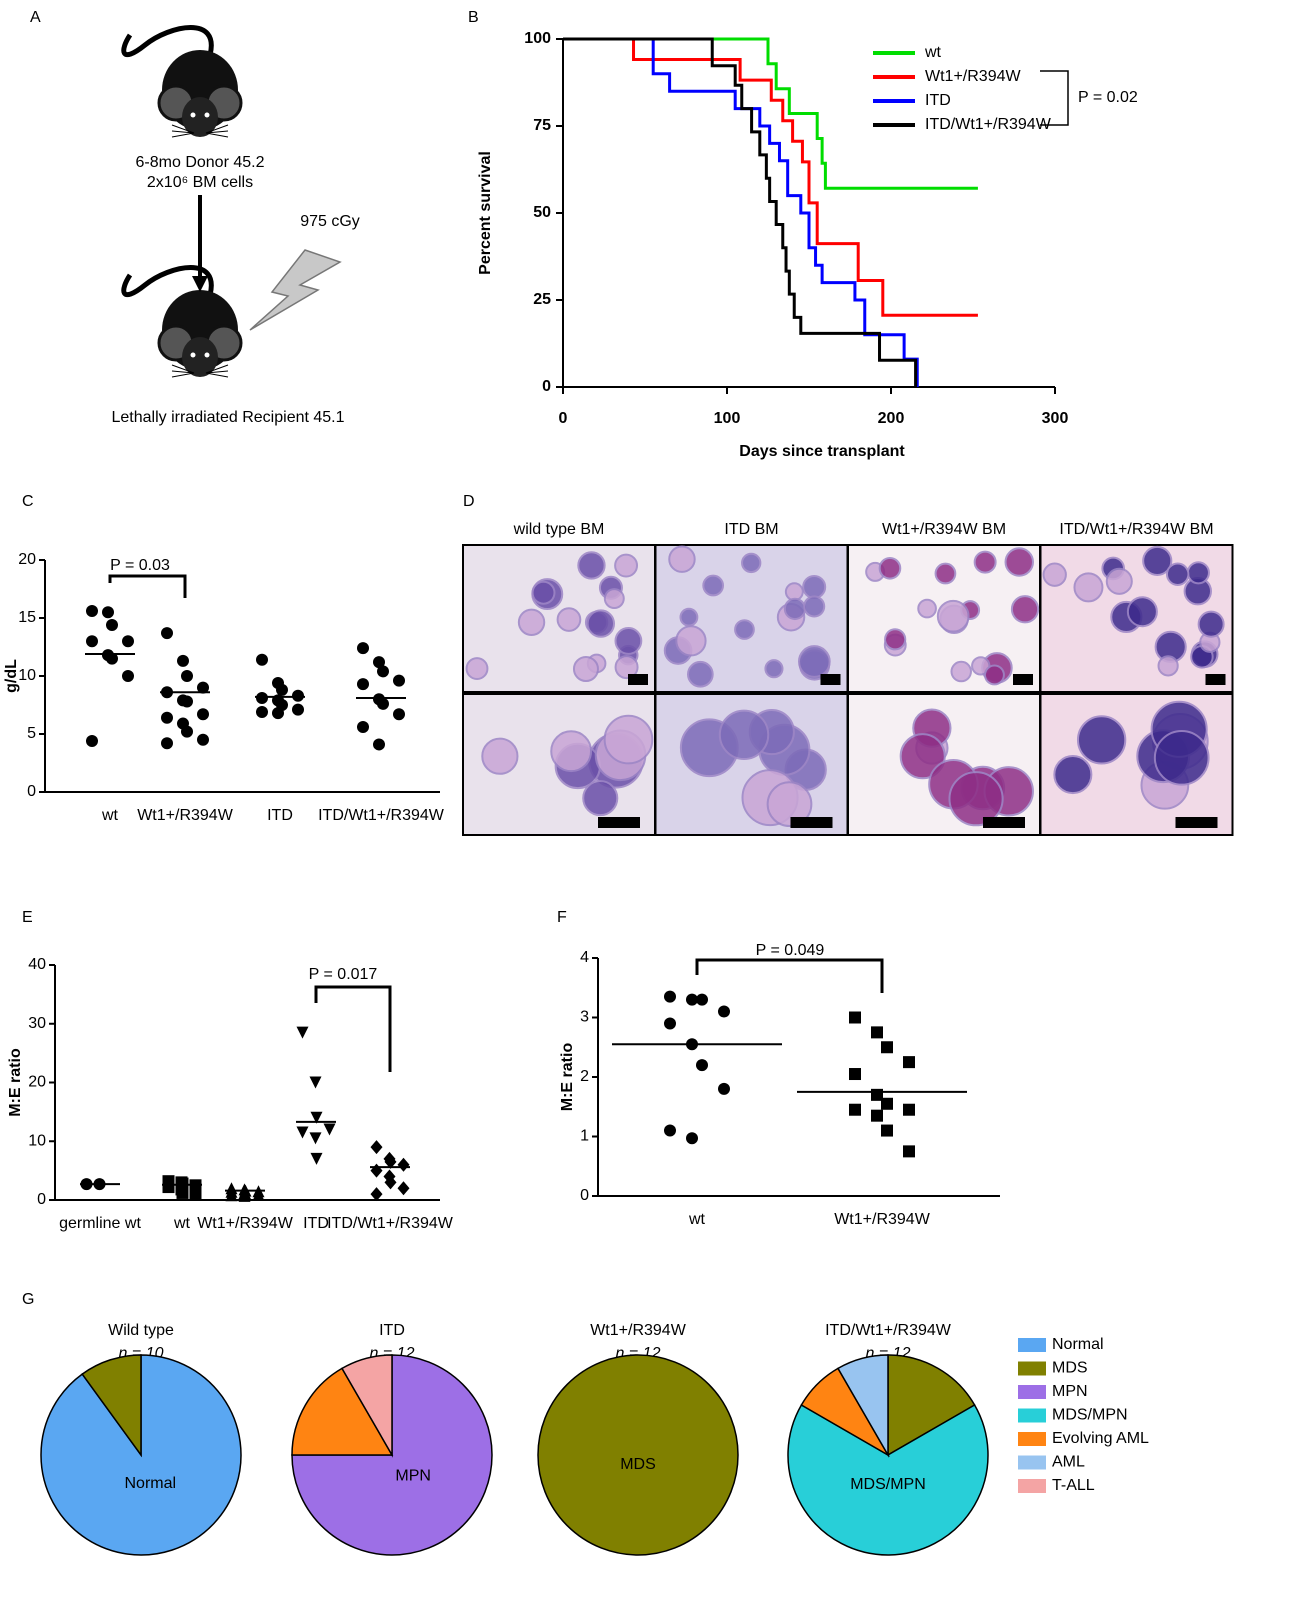 The image size is (1300, 1606). I want to click on legend-label: MDS/MPN, so click(1090, 1415).